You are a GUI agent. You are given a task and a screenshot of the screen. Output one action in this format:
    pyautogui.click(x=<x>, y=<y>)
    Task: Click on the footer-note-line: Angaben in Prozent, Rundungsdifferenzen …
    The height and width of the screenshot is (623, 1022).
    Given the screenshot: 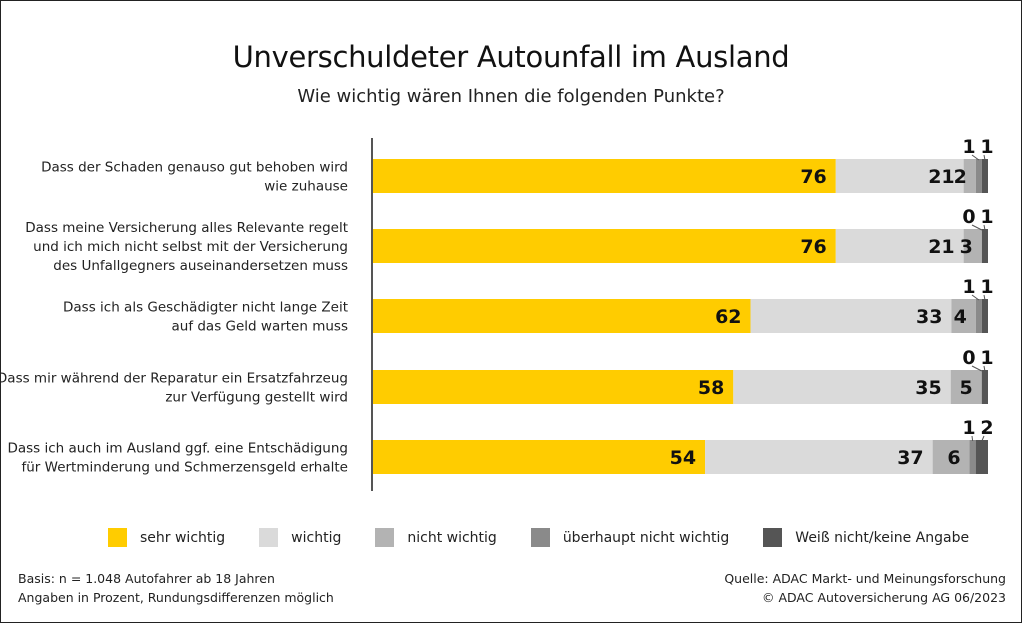 What is the action you would take?
    pyautogui.click(x=176, y=597)
    